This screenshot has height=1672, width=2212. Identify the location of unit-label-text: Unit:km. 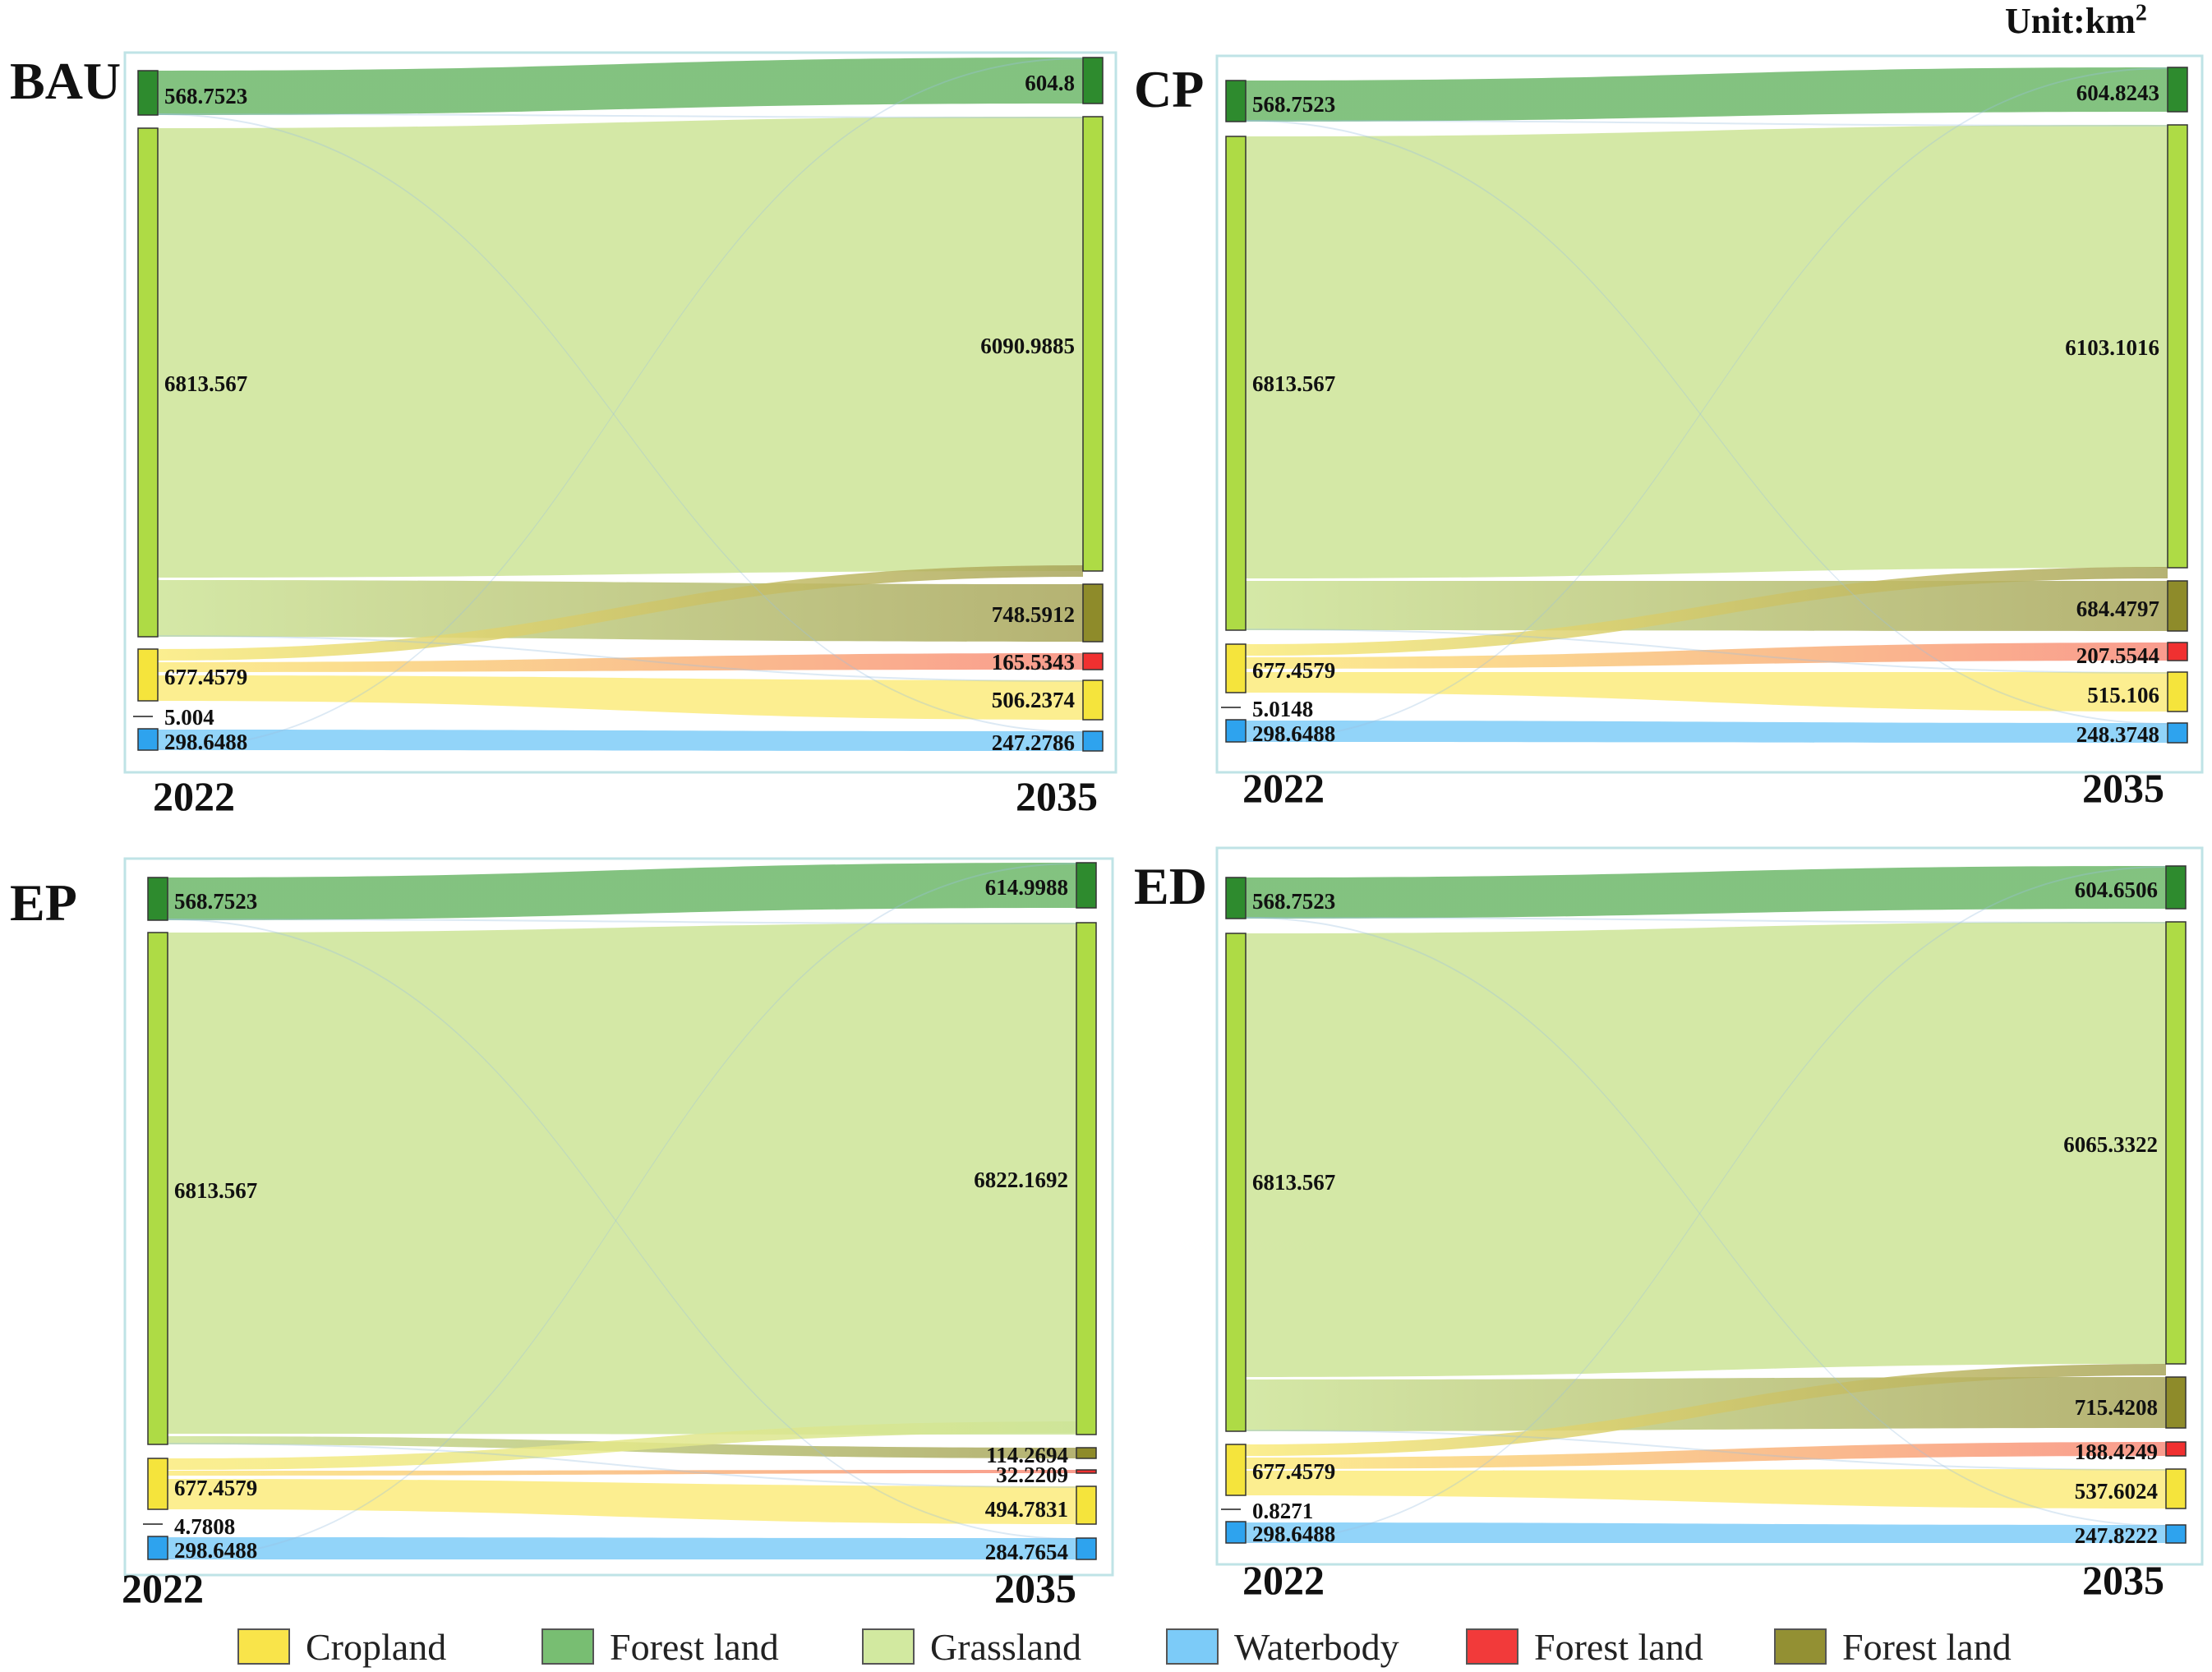
(2070, 21).